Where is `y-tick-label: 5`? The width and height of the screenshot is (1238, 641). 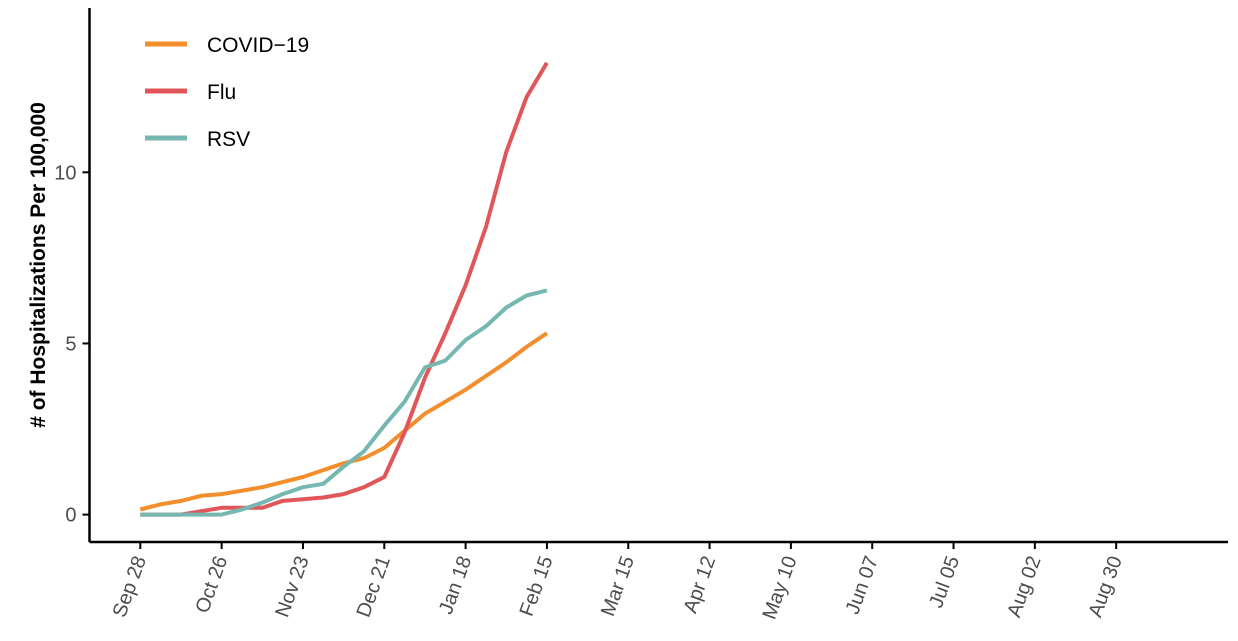
y-tick-label: 5 is located at coordinates (70, 344).